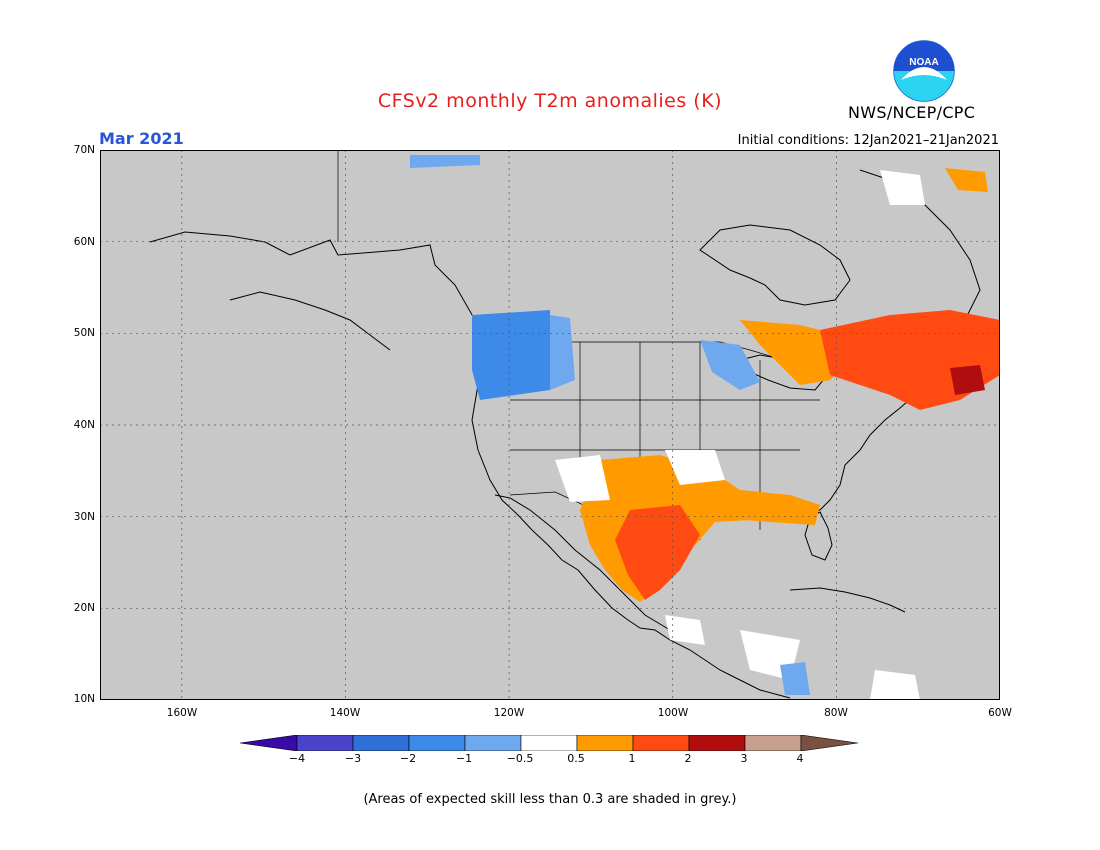  Describe the element at coordinates (84, 425) in the screenshot. I see `lat-label-40n: 40N` at that location.